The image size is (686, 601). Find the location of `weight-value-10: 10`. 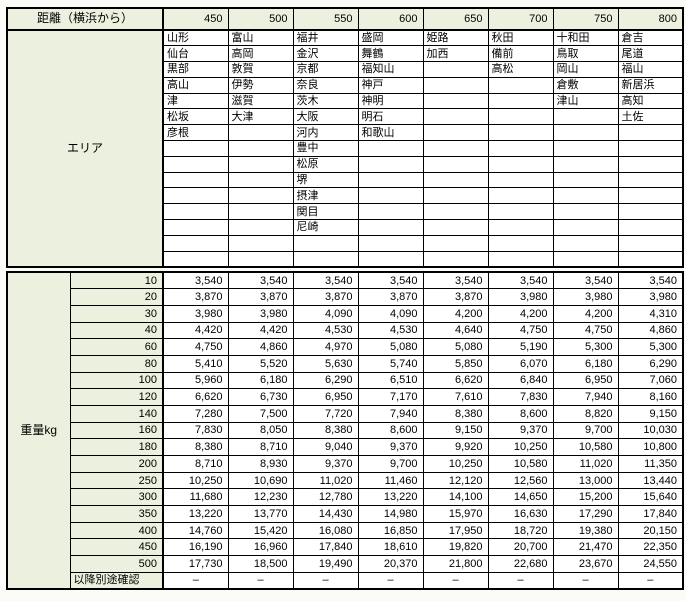

weight-value-10: 10 is located at coordinates (116, 280).